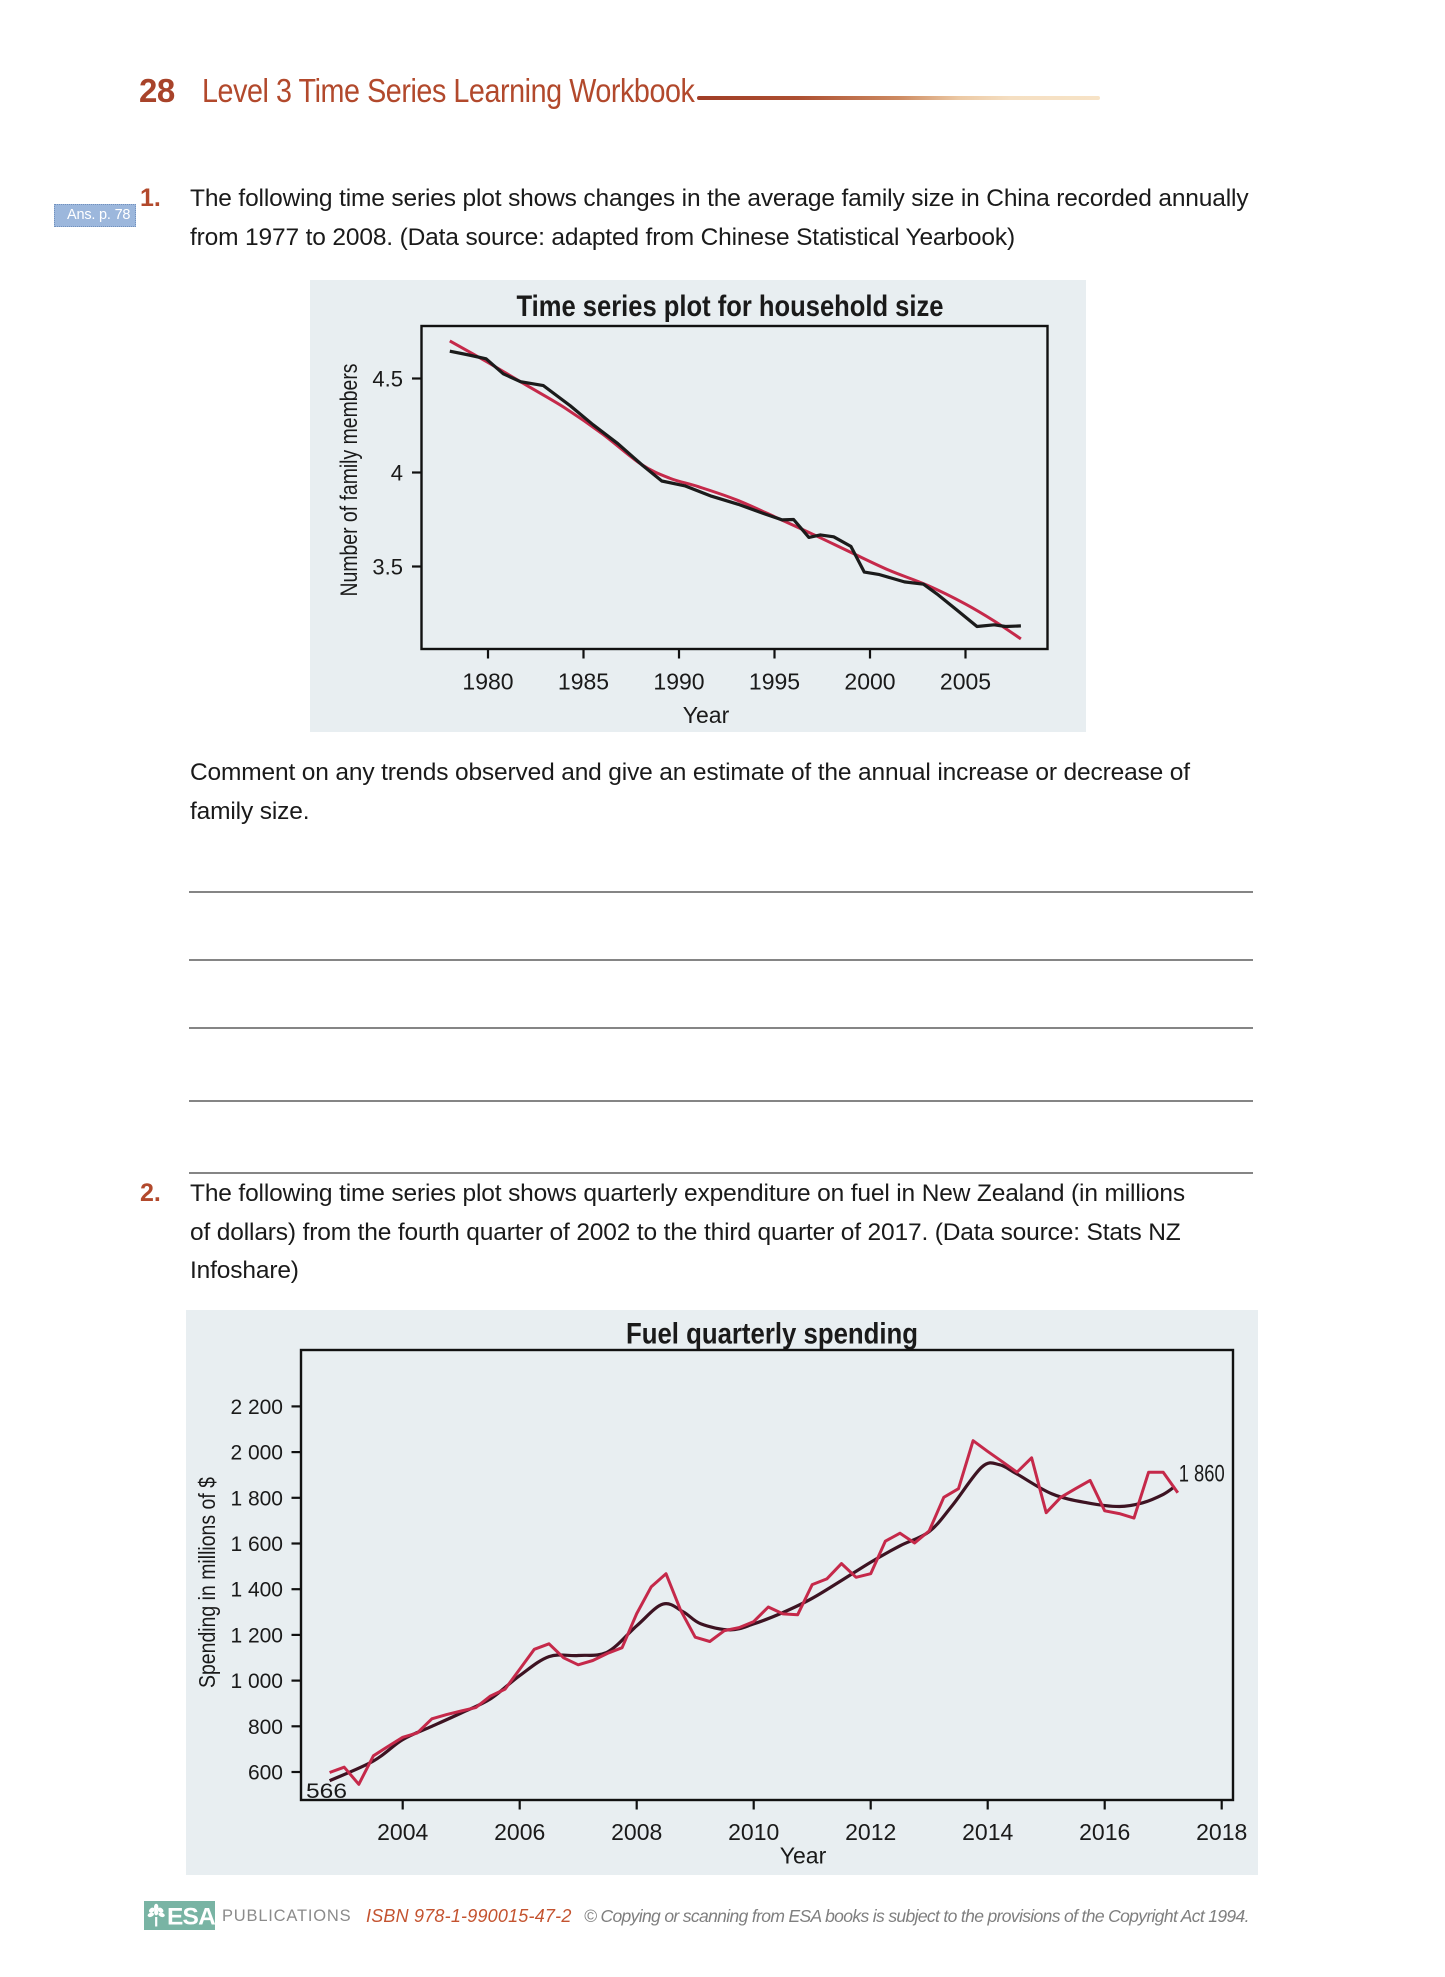 Image resolution: width=1445 pixels, height=1977 pixels. What do you see at coordinates (1221, 1832) in the screenshot?
I see `svg-text: 2018` at bounding box center [1221, 1832].